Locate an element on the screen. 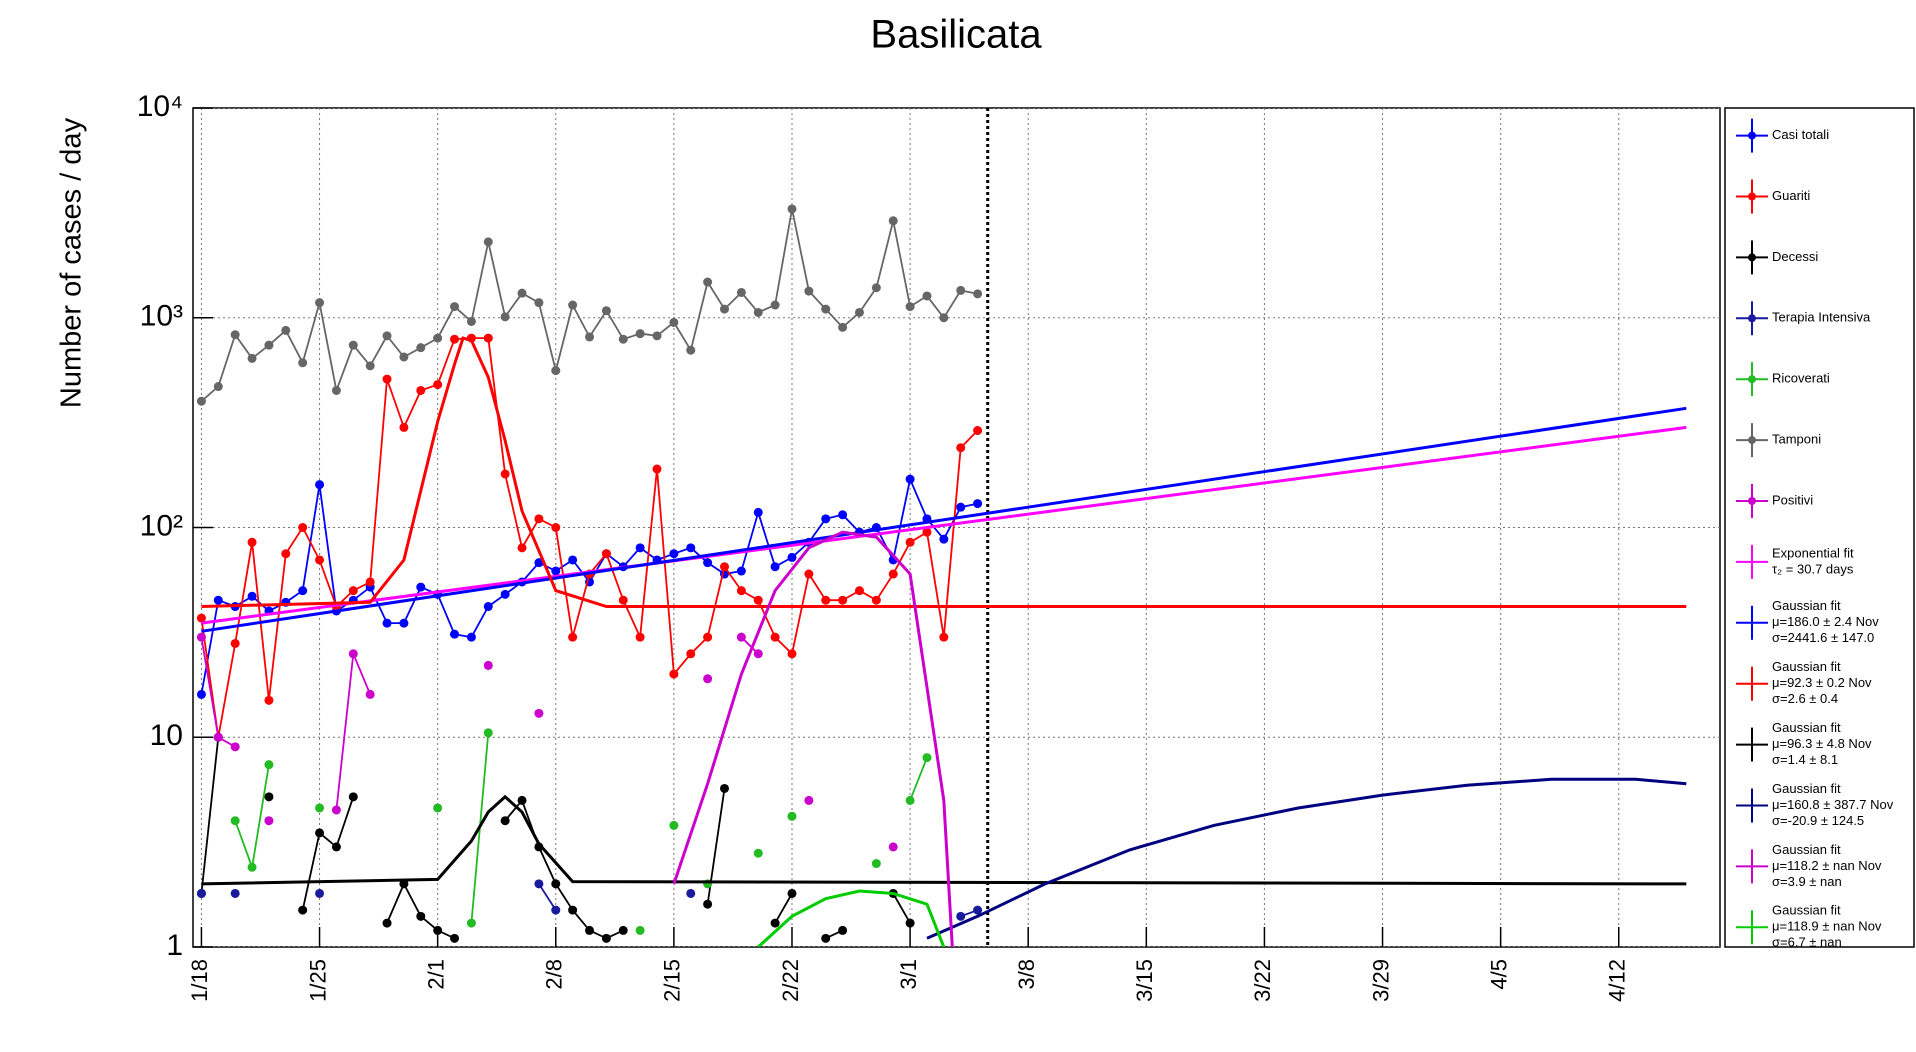  y-tick-label: 10 is located at coordinates (166, 735).